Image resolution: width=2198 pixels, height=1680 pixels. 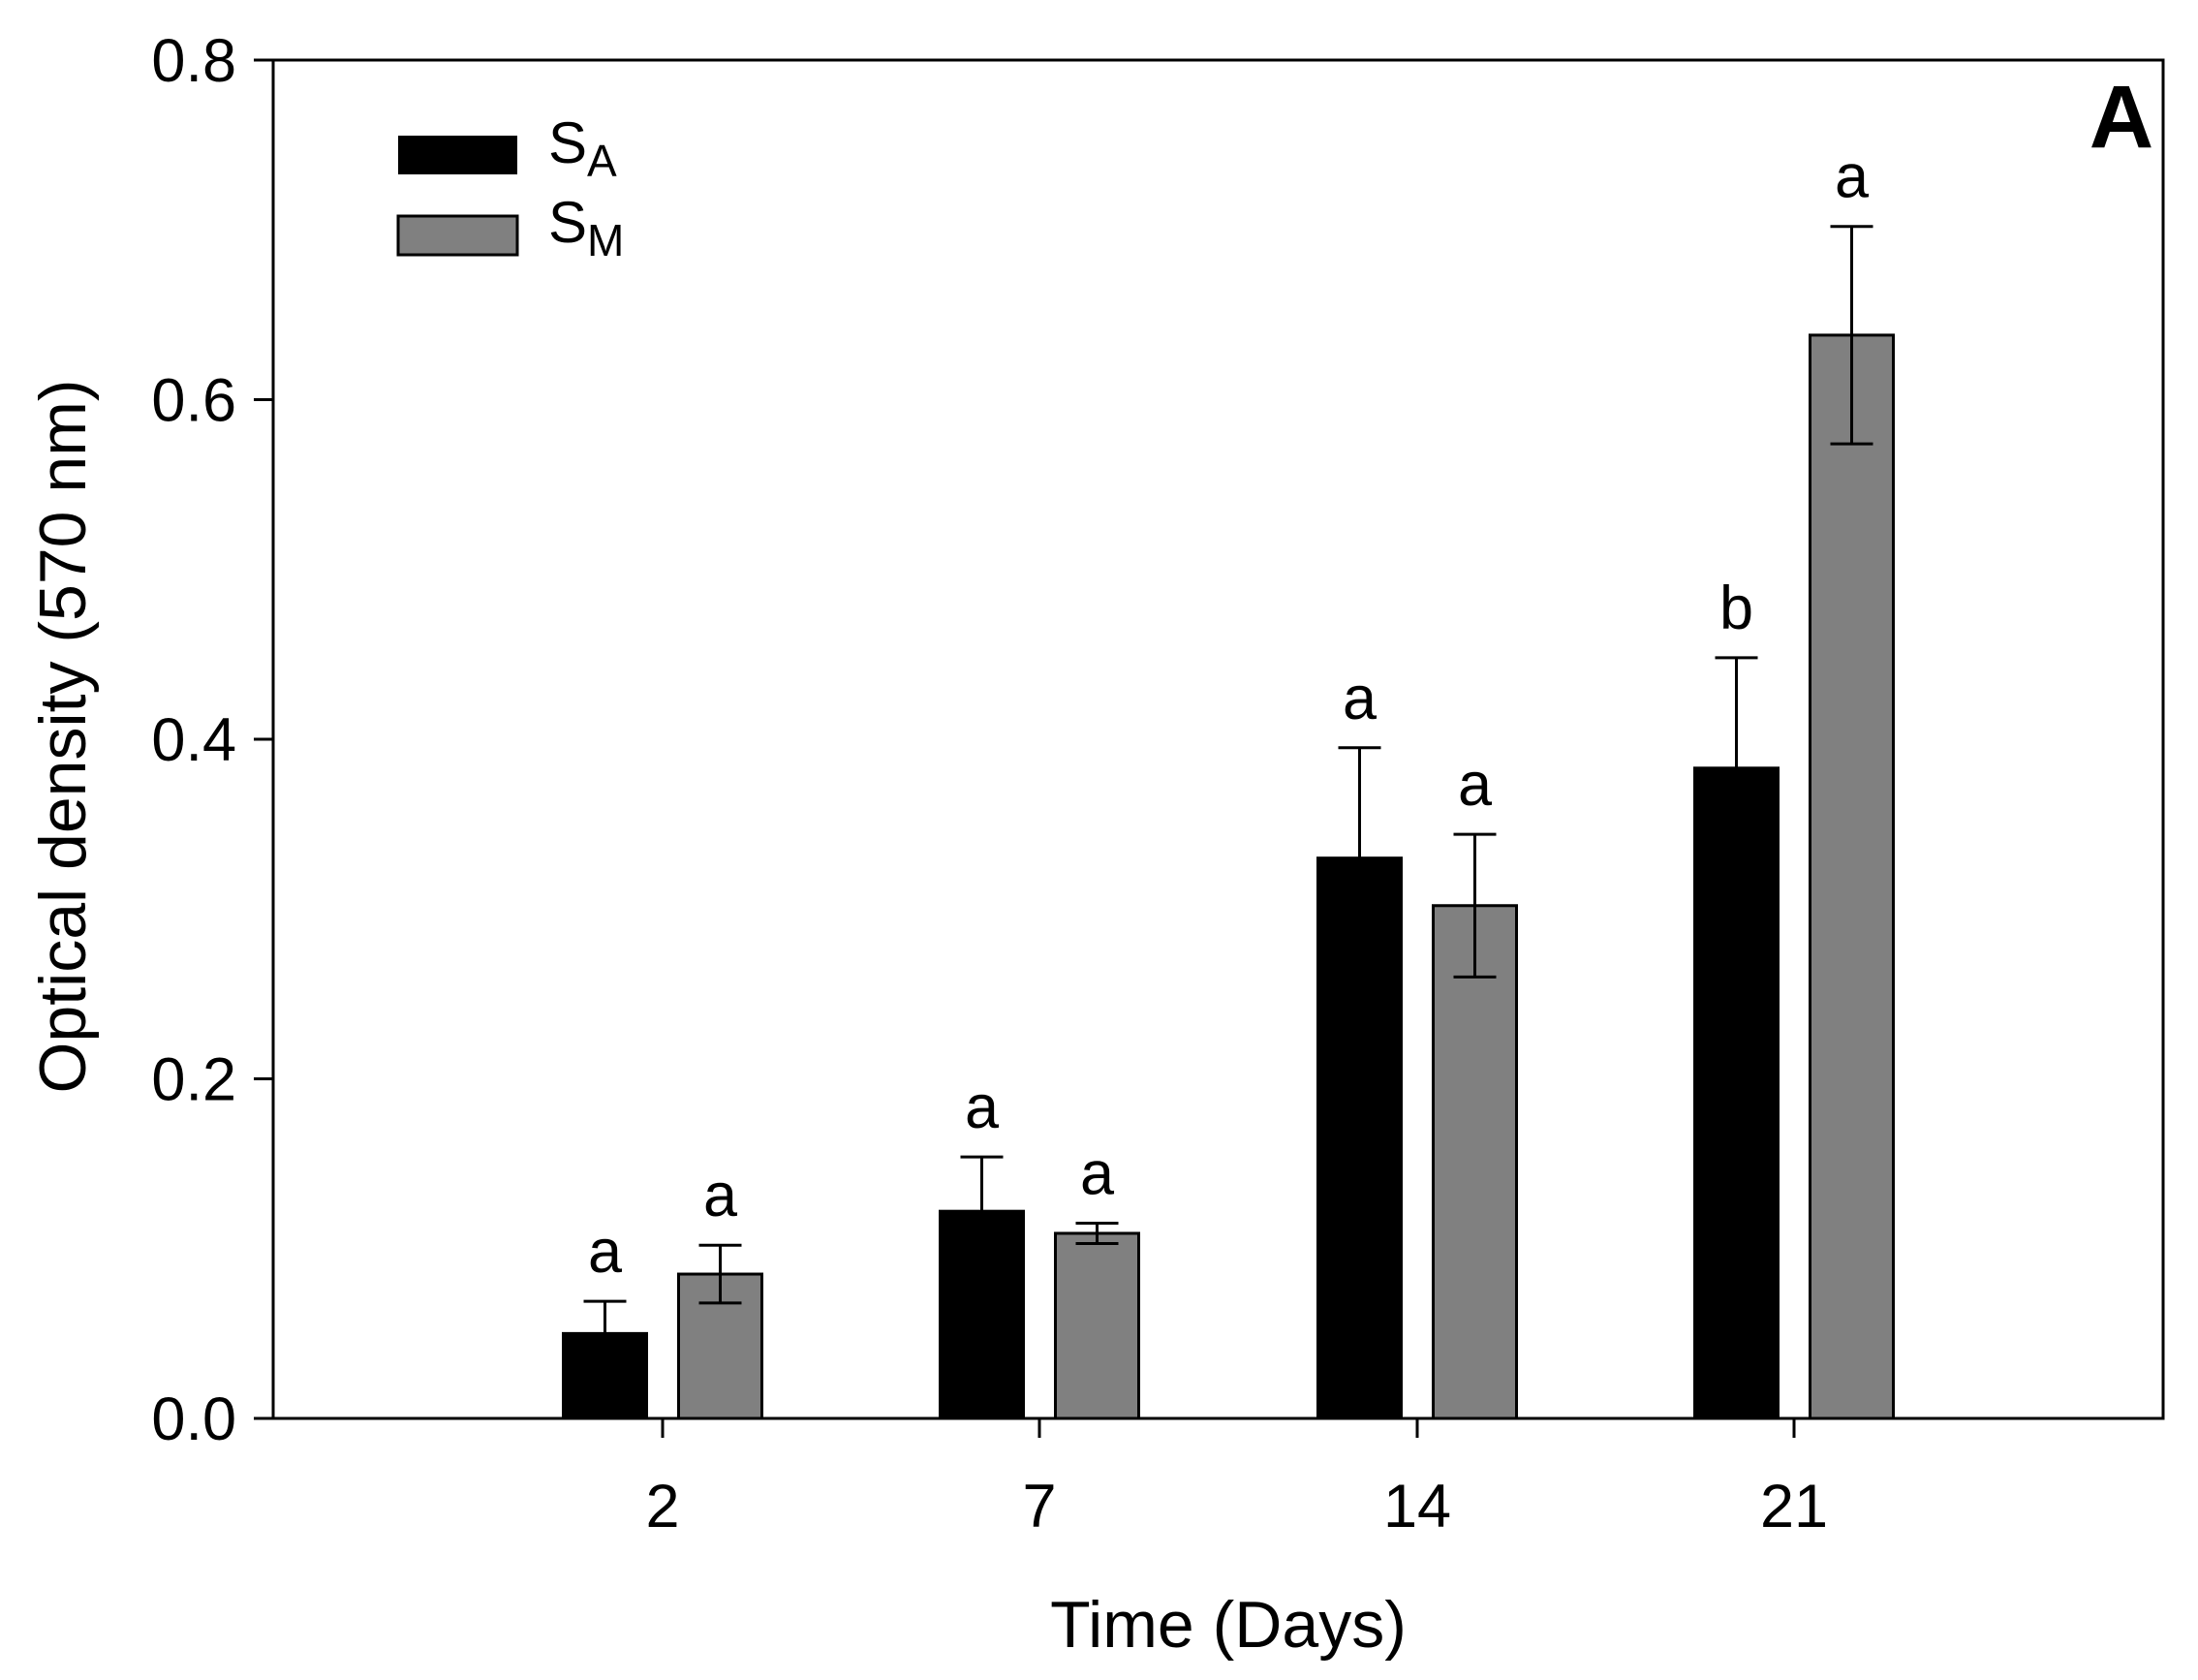 What do you see at coordinates (662, 1507) in the screenshot?
I see `x-tick-label: 2` at bounding box center [662, 1507].